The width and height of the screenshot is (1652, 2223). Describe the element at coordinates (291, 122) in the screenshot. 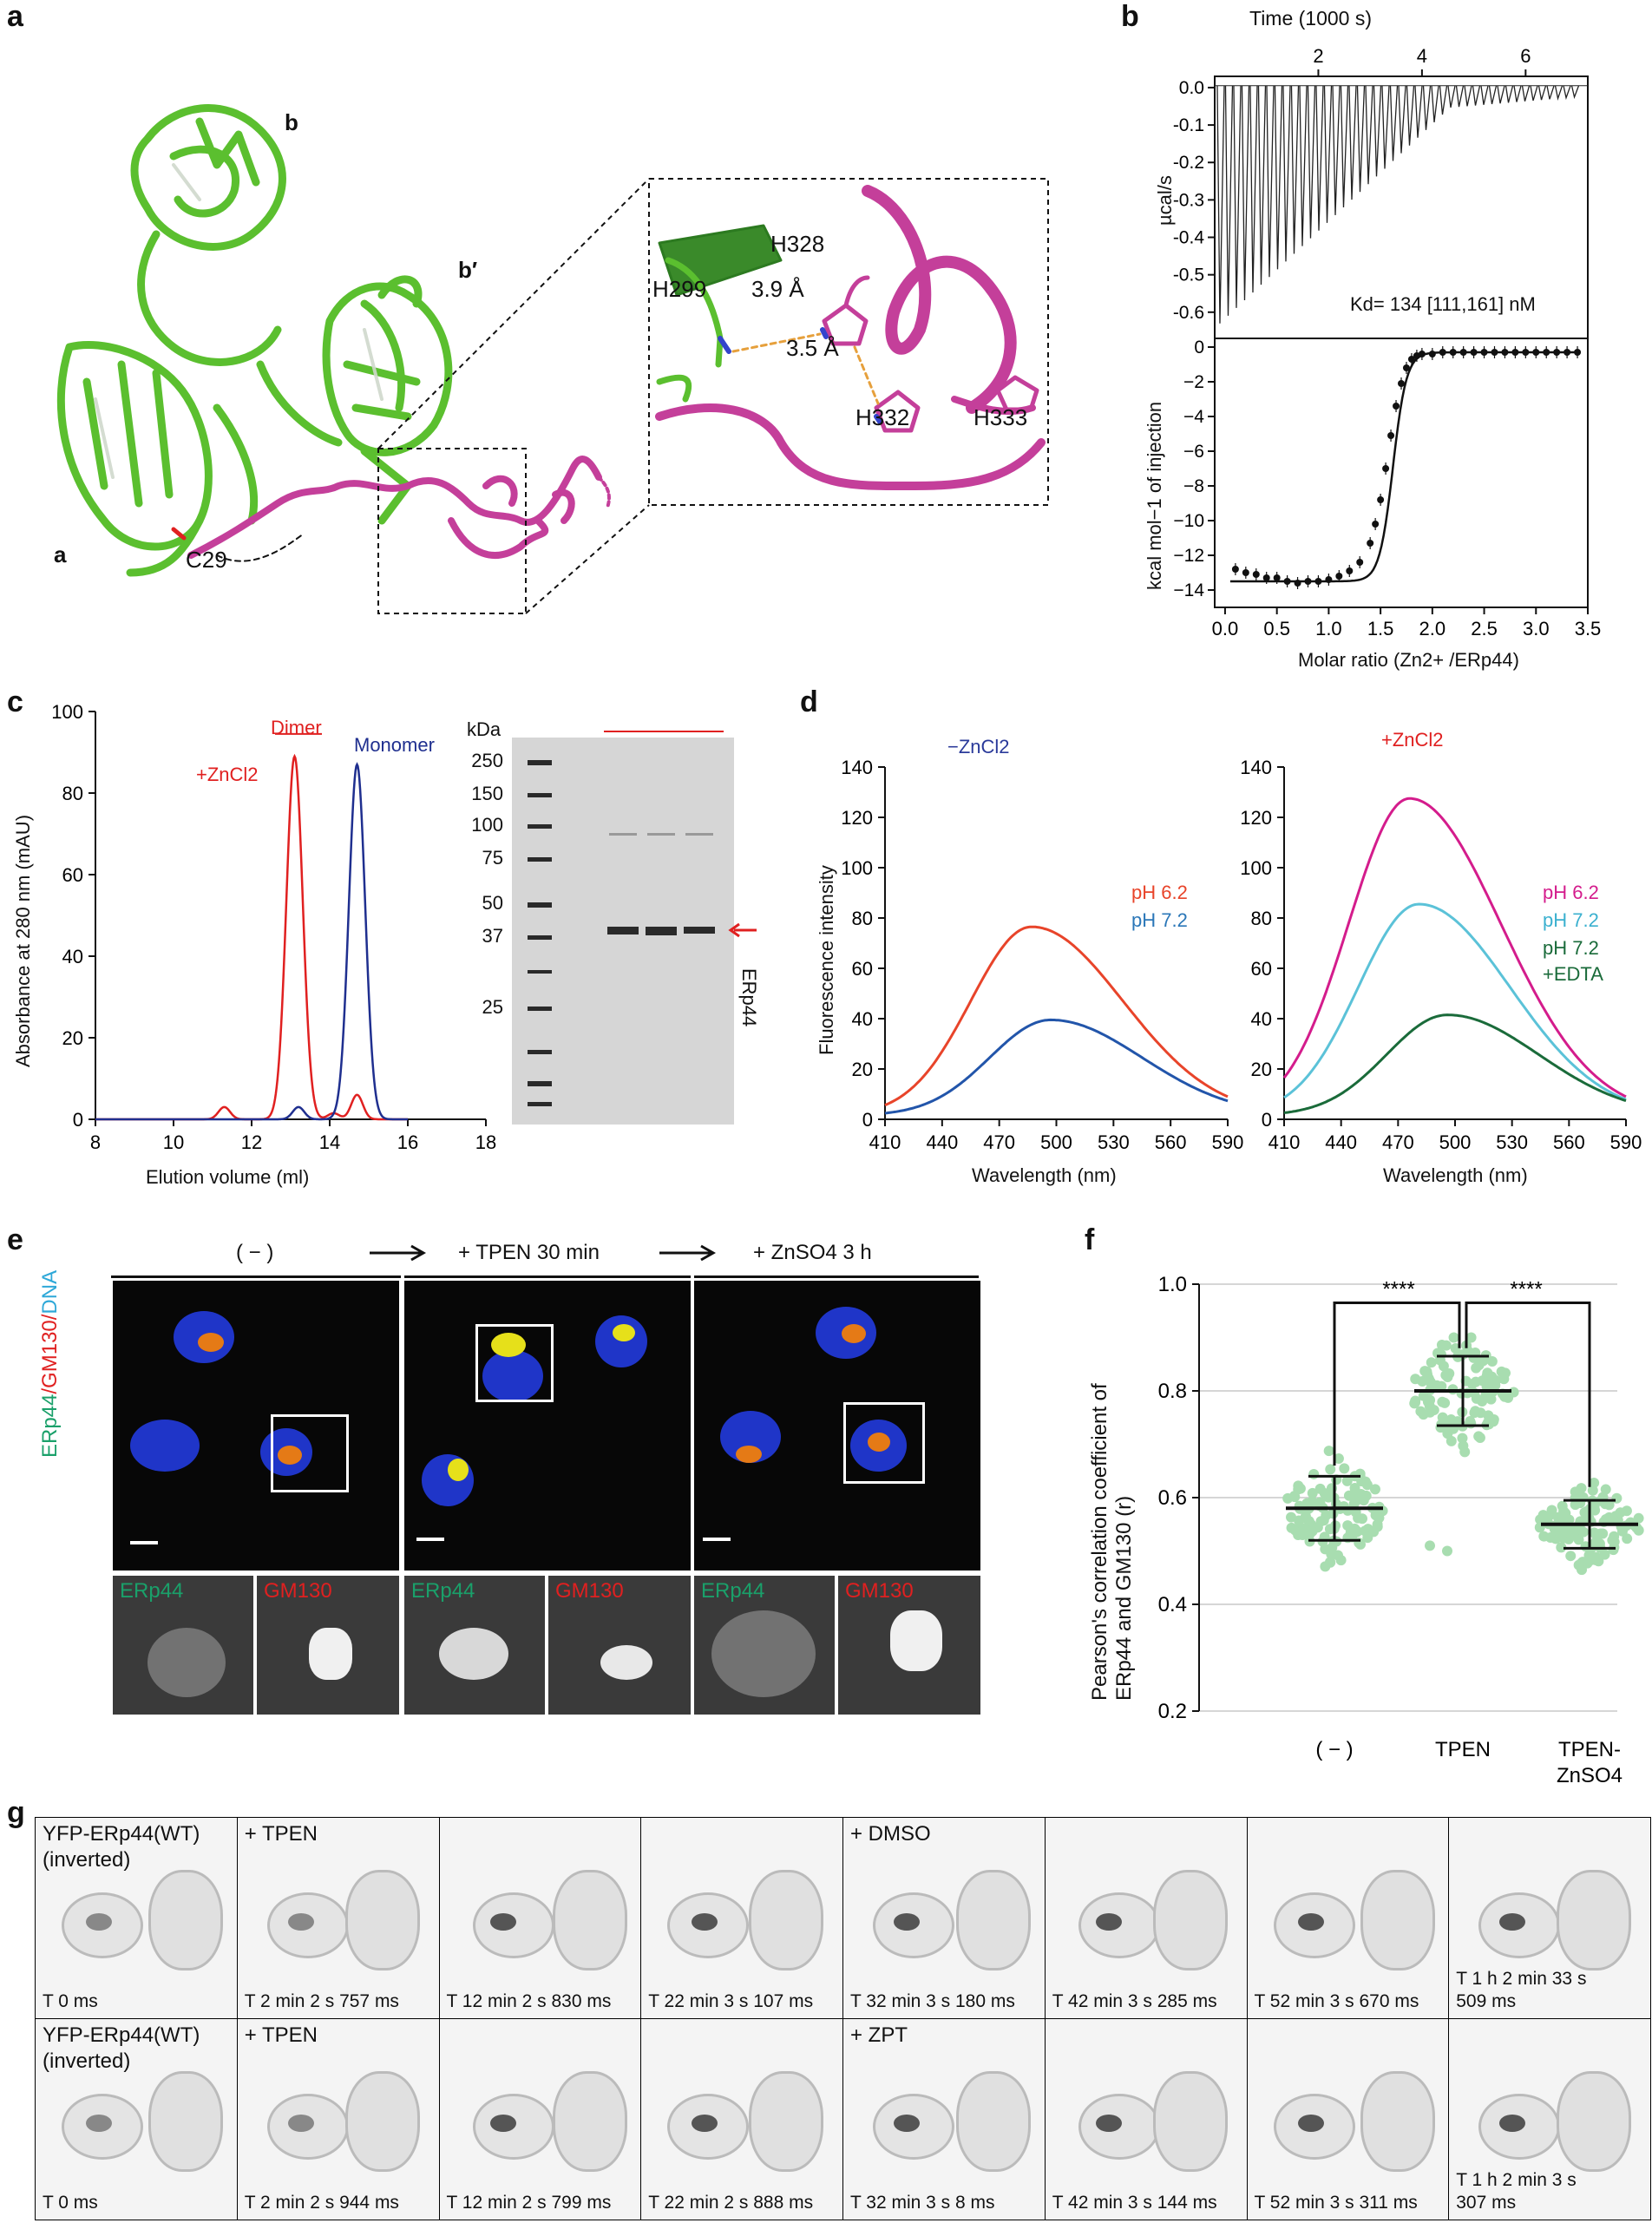

I see `domain-b-label: b` at that location.